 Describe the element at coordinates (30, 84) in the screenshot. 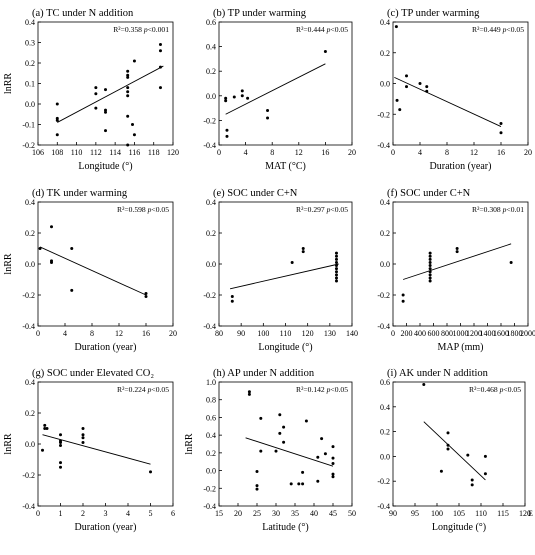

I see `y-tick-label: 0.1` at that location.